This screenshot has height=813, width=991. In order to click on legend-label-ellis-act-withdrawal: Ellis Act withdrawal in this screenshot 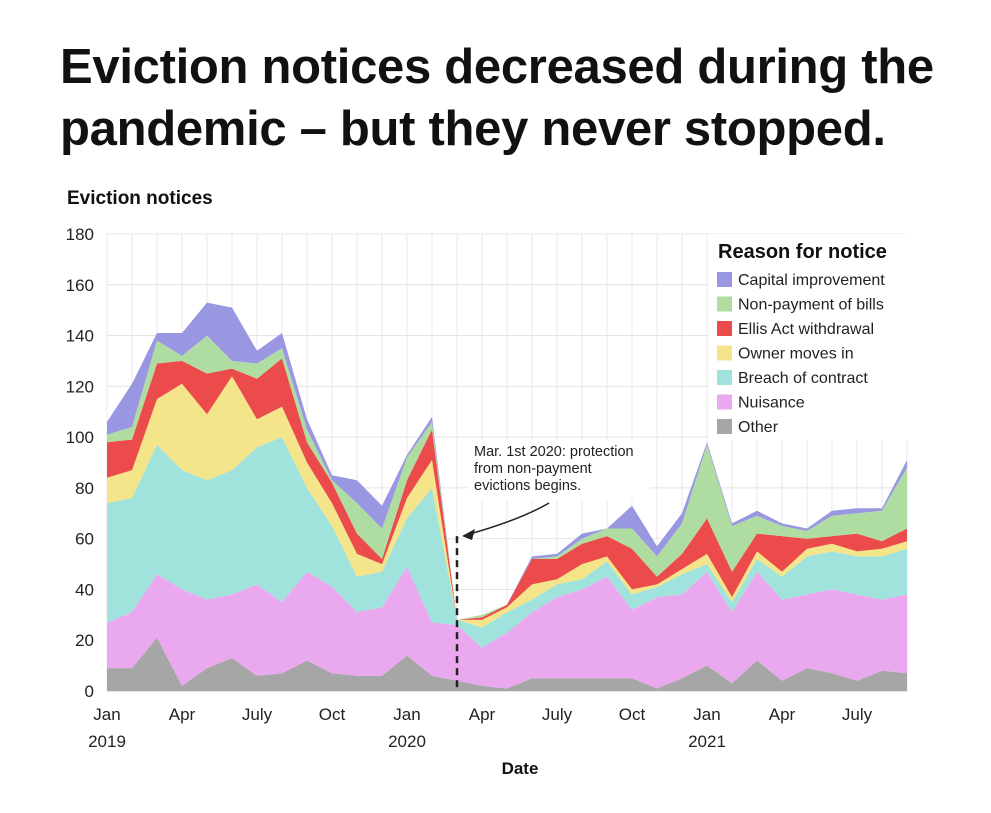, I will do `click(806, 329)`.